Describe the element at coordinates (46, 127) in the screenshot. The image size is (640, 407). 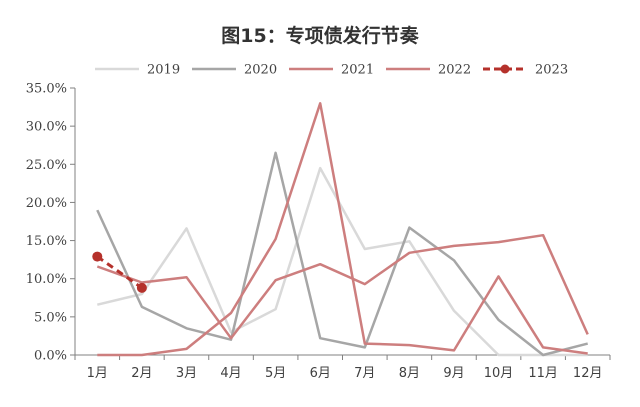
I see `y-tick-label: 30.0%` at that location.